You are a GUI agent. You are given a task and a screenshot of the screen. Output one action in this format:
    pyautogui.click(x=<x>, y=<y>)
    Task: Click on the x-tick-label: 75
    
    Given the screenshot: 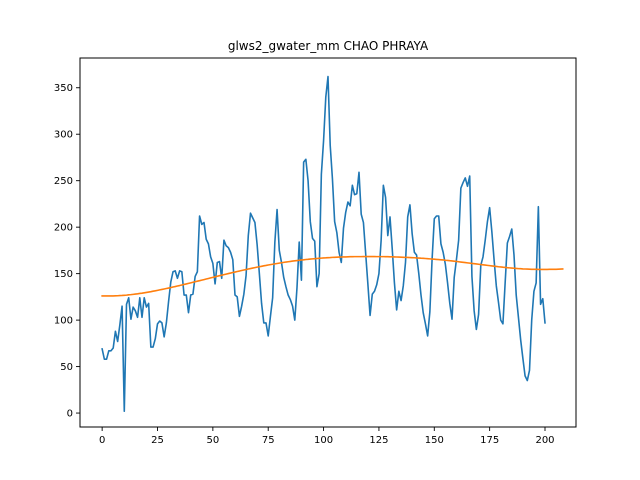 What is the action you would take?
    pyautogui.click(x=268, y=440)
    